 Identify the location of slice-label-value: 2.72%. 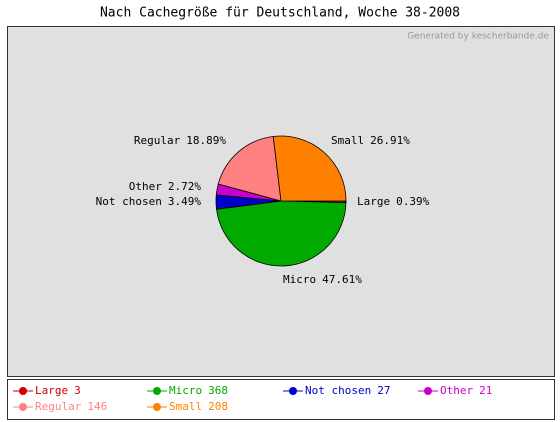
(184, 186).